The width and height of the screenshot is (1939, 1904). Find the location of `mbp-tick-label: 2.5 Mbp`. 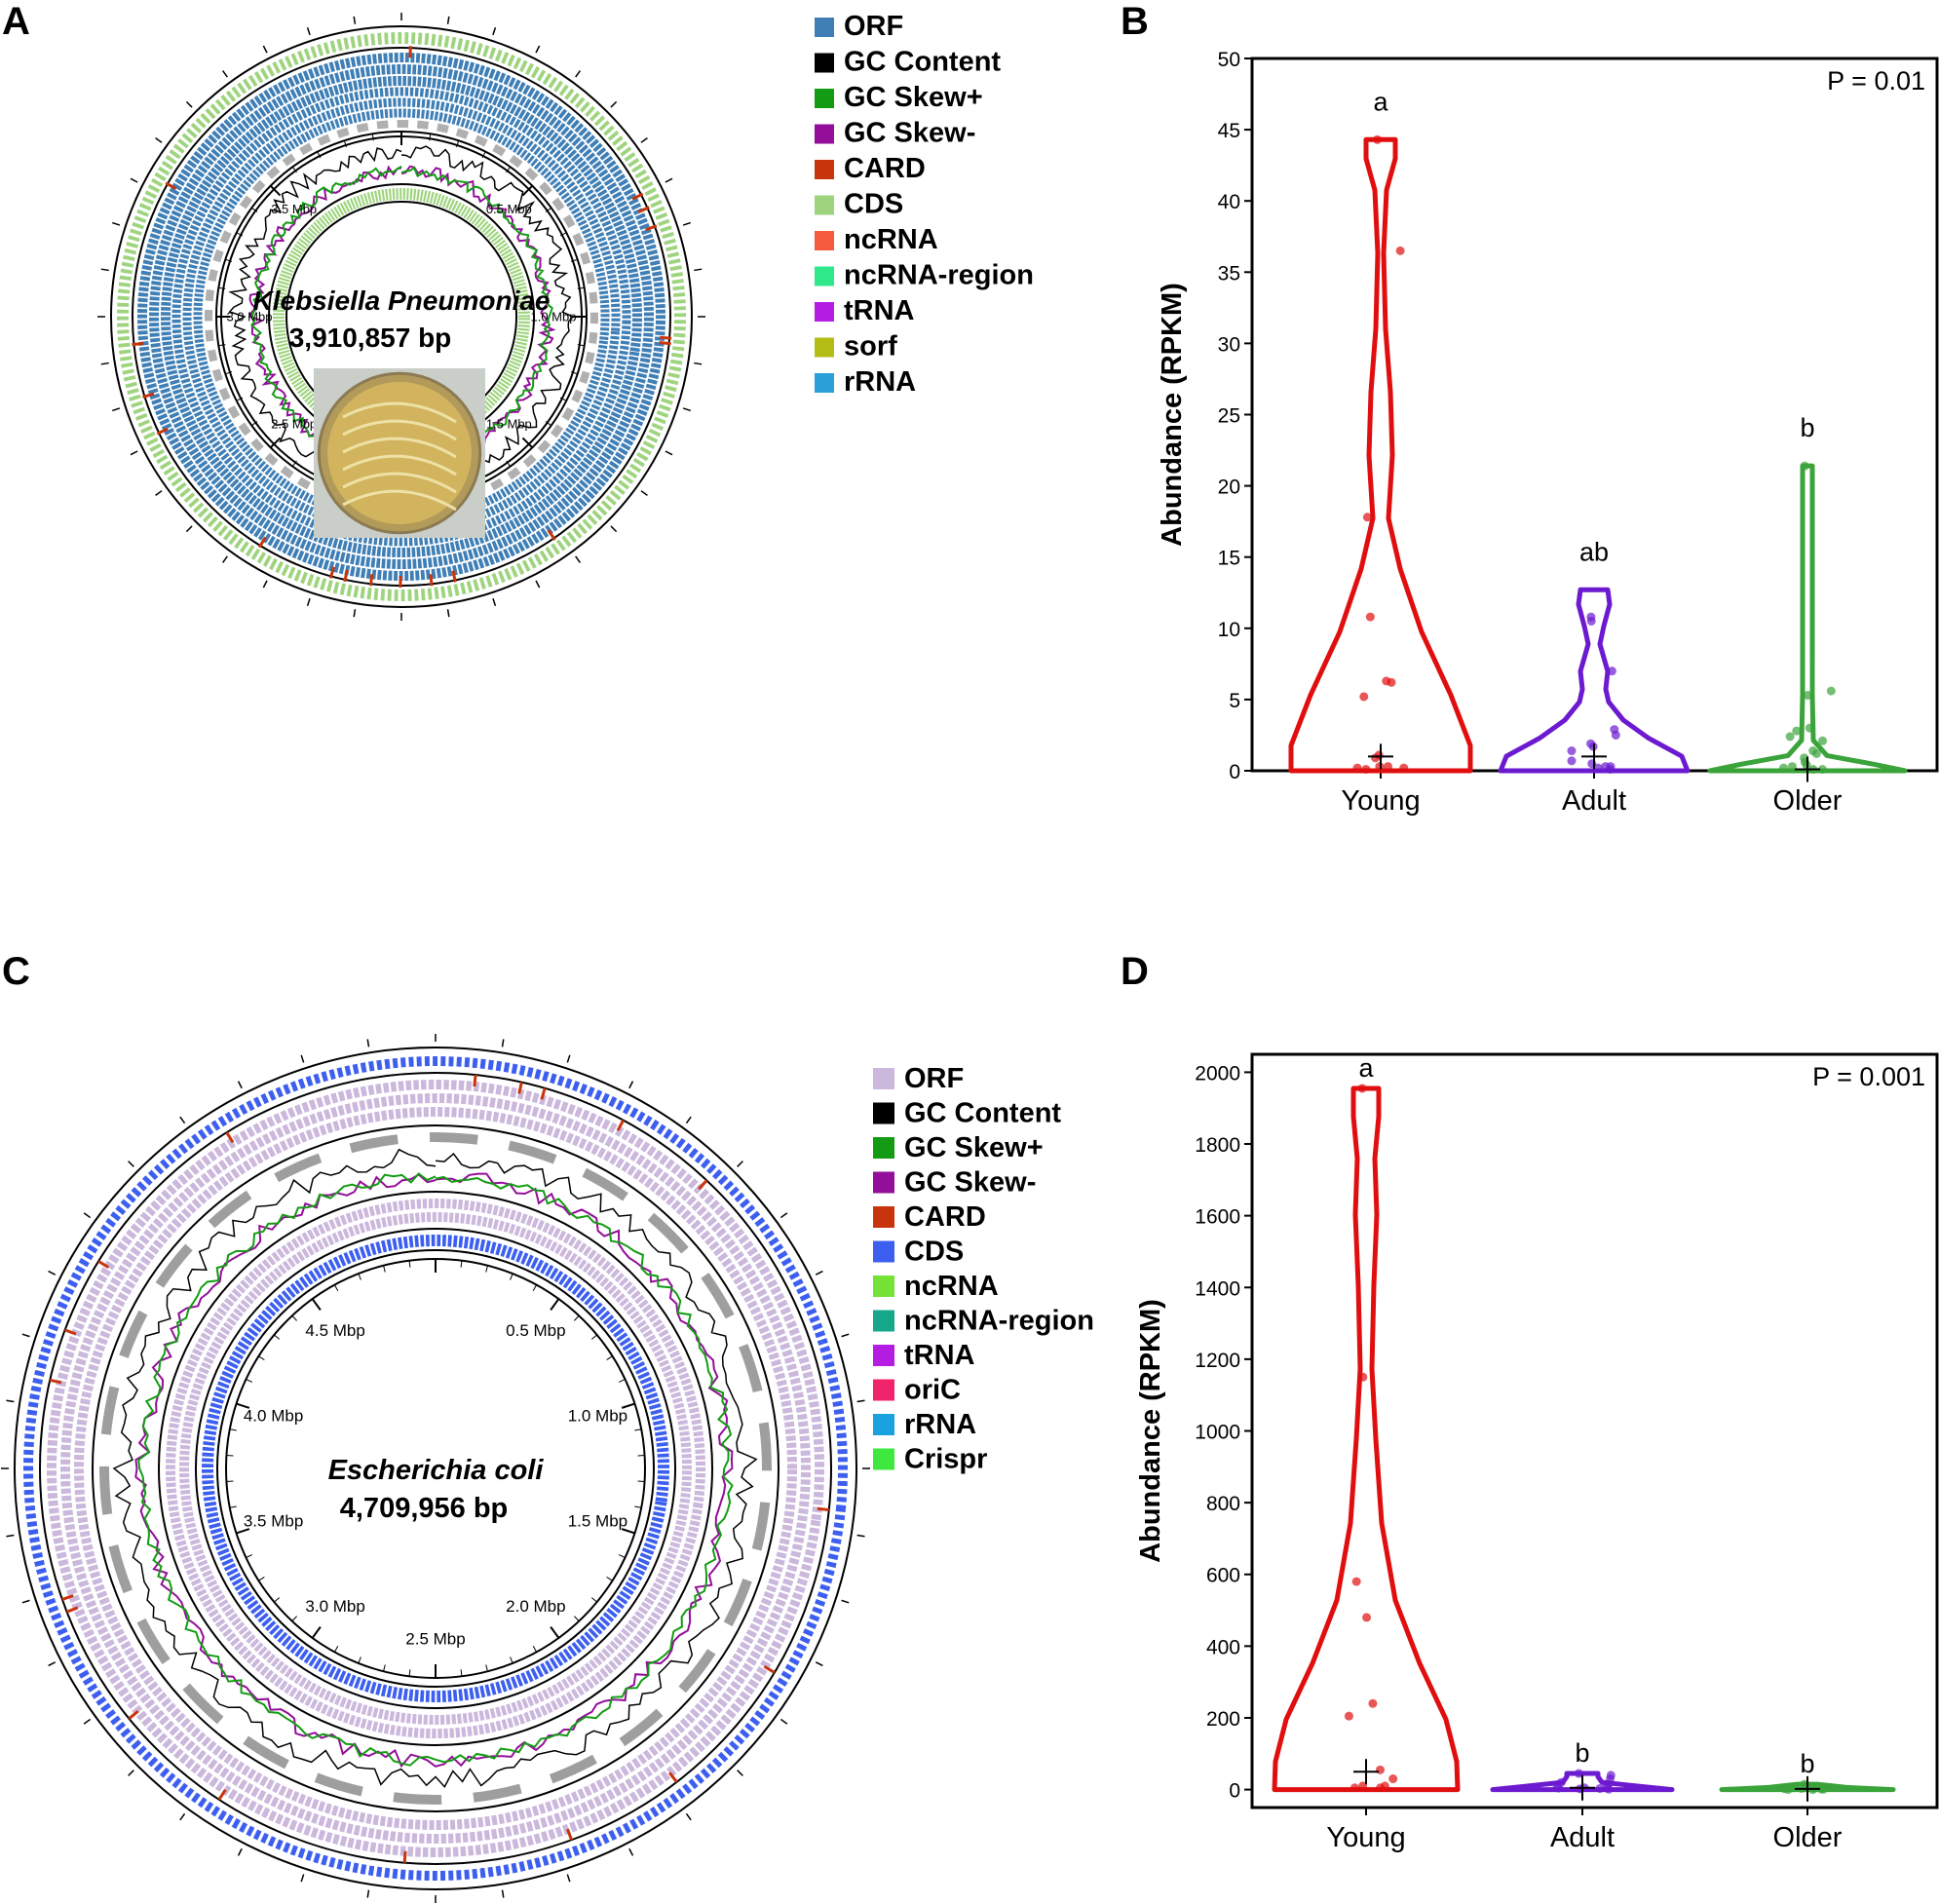

mbp-tick-label: 2.5 Mbp is located at coordinates (435, 1639).